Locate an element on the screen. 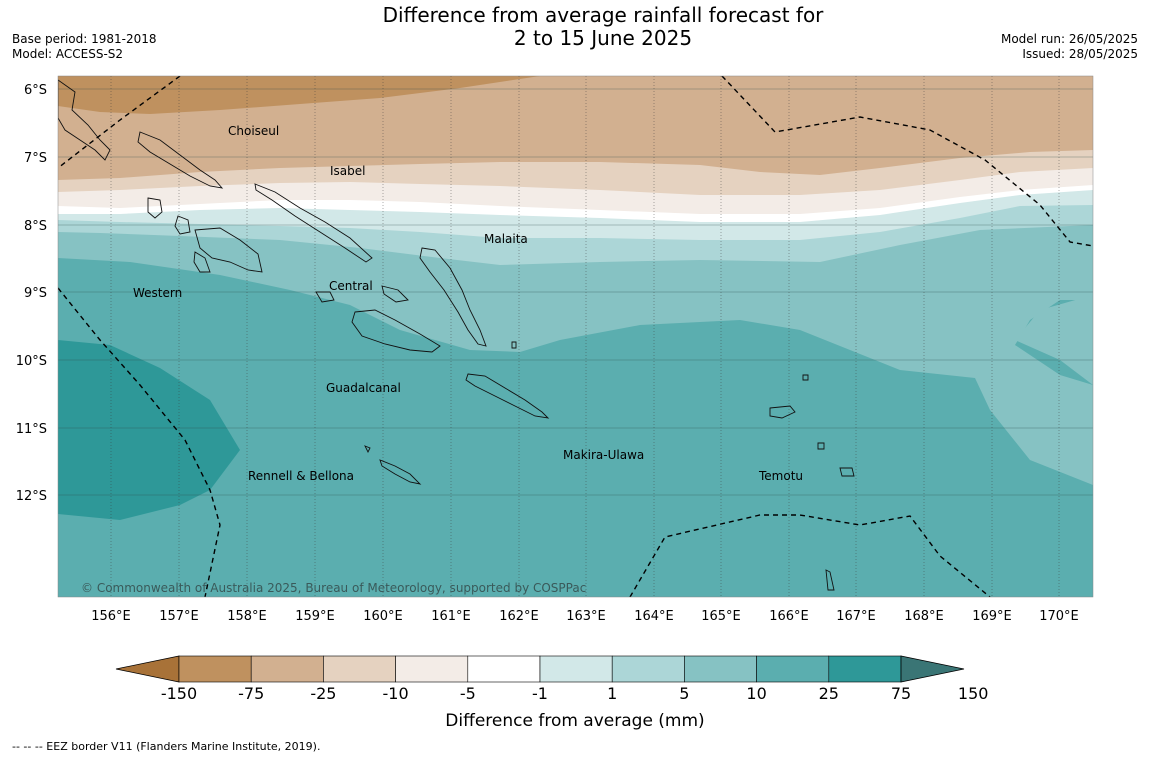 The height and width of the screenshot is (758, 1150). lon-label-166e: 166°E is located at coordinates (789, 616).